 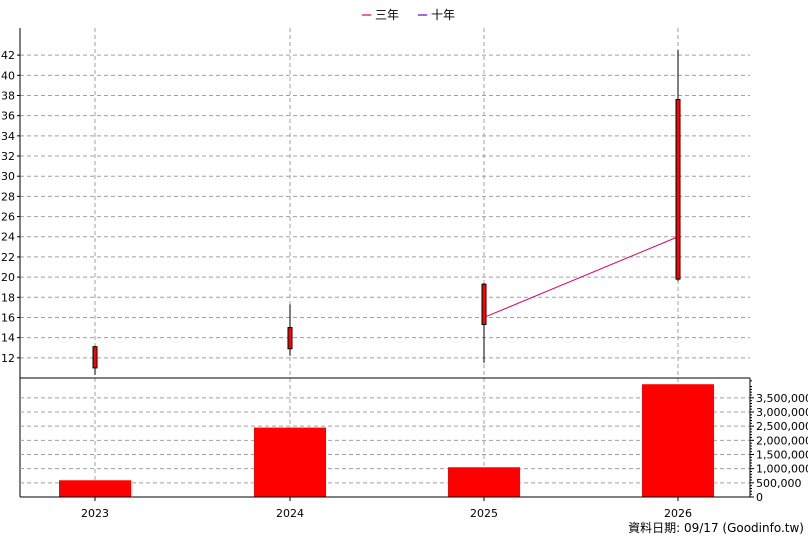 What do you see at coordinates (782, 440) in the screenshot?
I see `volume-tick-label-4: 2,000,000` at bounding box center [782, 440].